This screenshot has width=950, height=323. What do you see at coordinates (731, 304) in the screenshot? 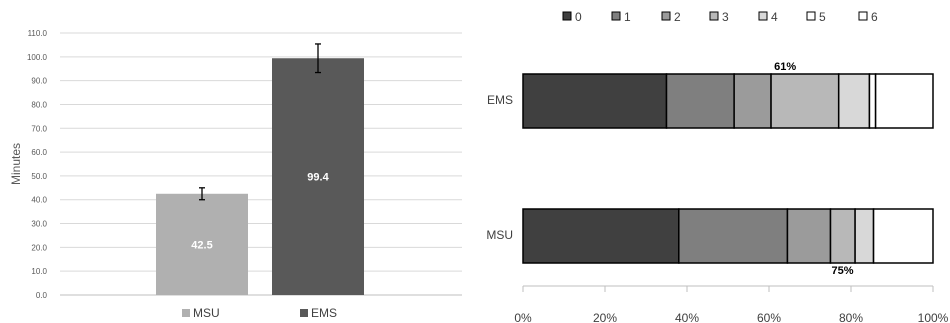
I see `x-axis: 0% 20% 40% 60% 80% 100%` at bounding box center [731, 304].